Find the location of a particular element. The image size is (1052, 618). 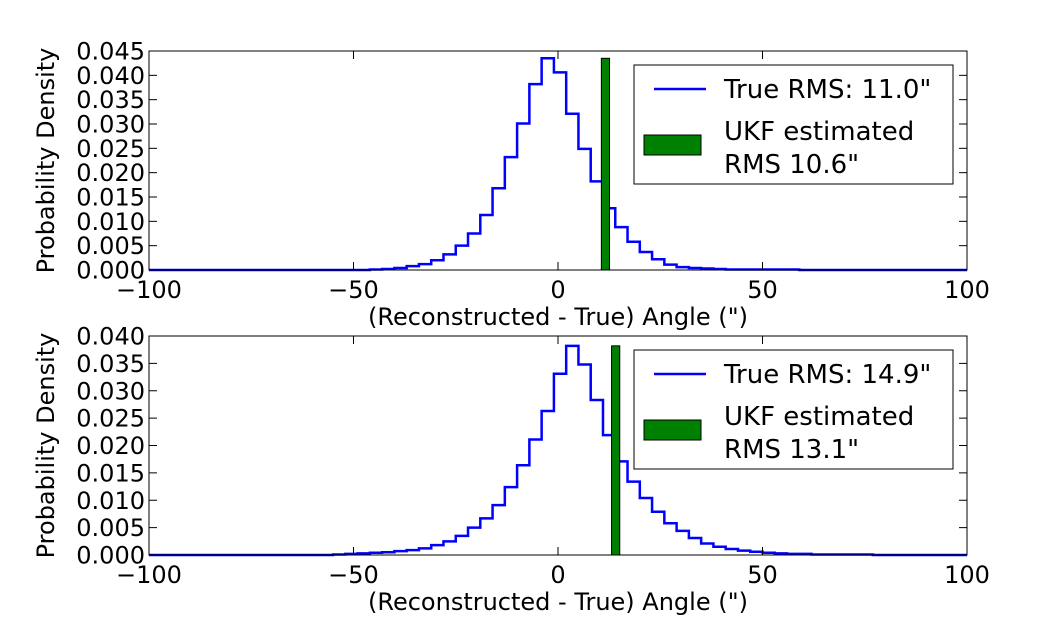

legend-bar-label-line2: RMS 10.6" is located at coordinates (791, 165).